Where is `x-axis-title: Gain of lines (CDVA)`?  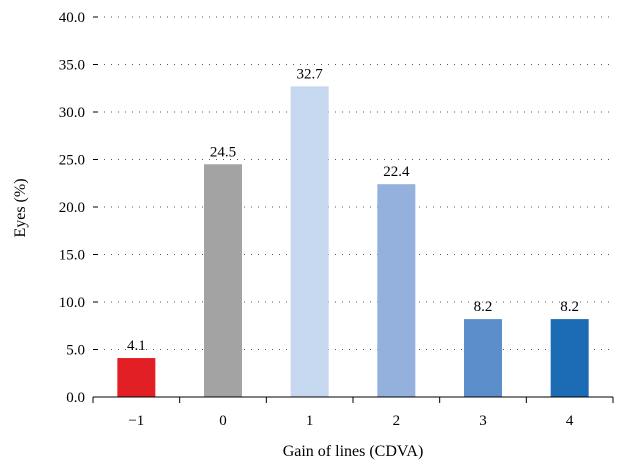
x-axis-title: Gain of lines (CDVA) is located at coordinates (353, 451).